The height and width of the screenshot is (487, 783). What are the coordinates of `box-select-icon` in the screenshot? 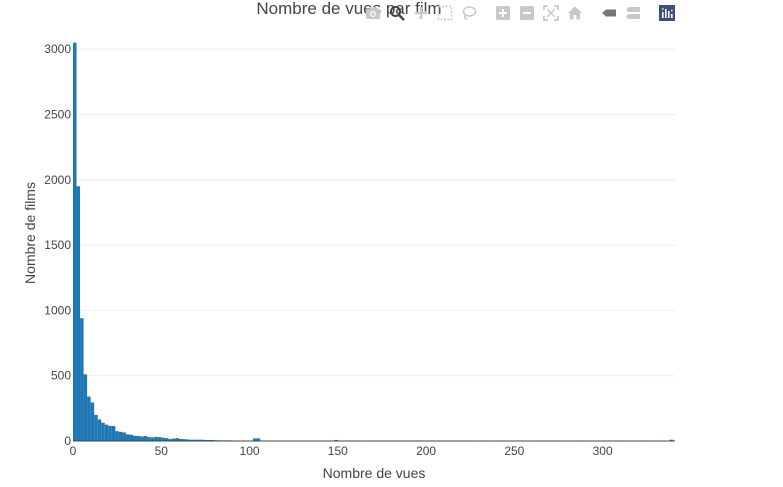 It's located at (445, 13).